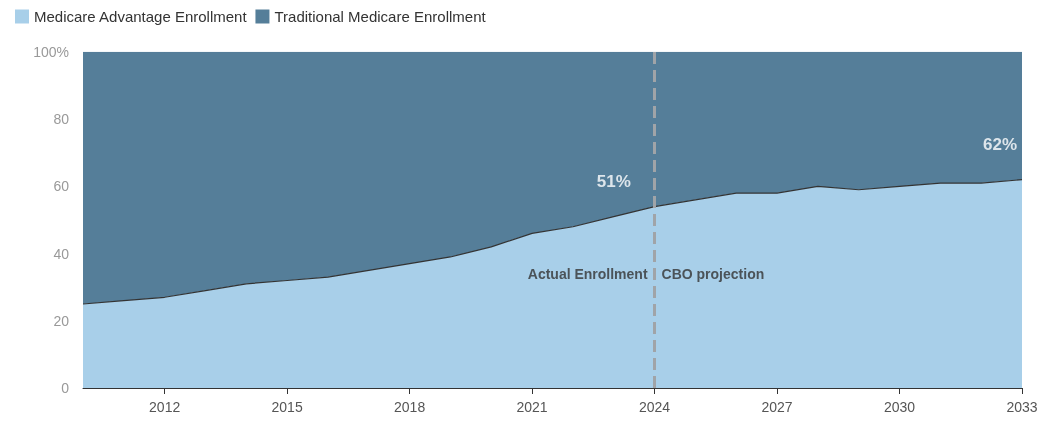  What do you see at coordinates (1022, 407) in the screenshot?
I see `x-tick-label: 2033` at bounding box center [1022, 407].